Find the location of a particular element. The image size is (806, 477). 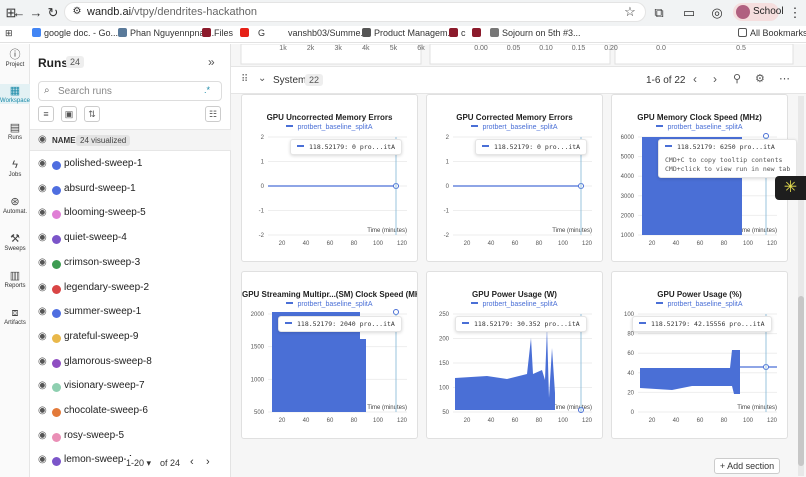

run-name: crimson-sweep-3 is located at coordinates (102, 262).